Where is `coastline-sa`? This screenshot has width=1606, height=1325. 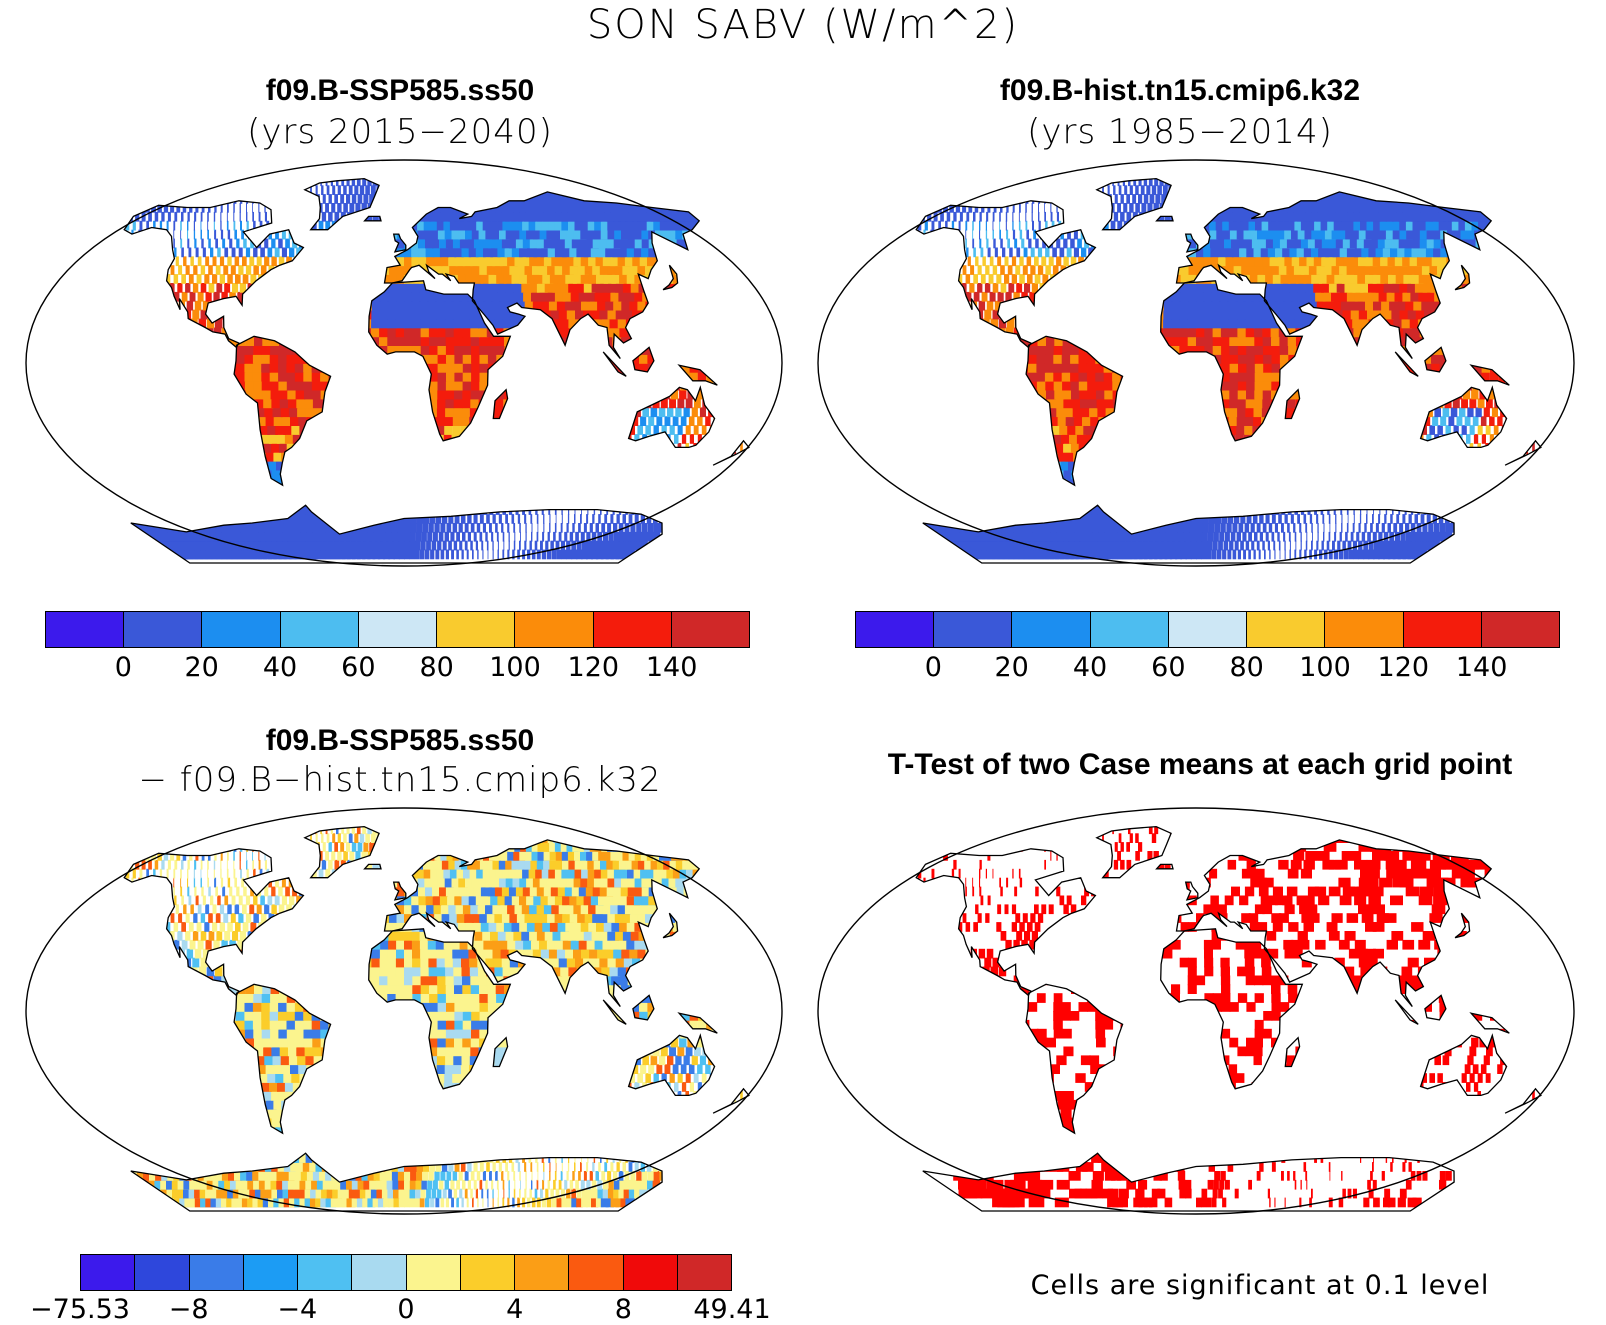 coastline-sa is located at coordinates (1074, 411).